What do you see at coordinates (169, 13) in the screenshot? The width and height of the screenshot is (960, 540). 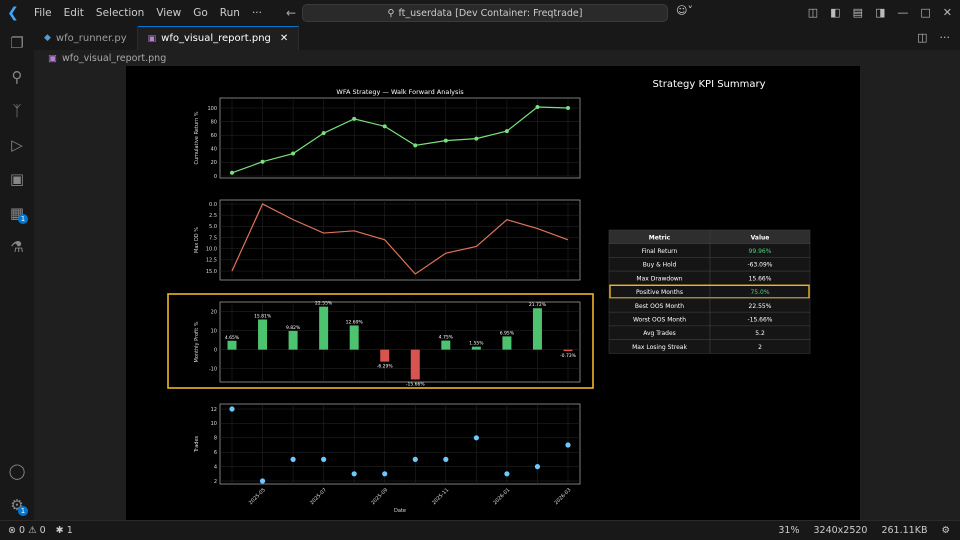 I see `menu-item-3: View` at bounding box center [169, 13].